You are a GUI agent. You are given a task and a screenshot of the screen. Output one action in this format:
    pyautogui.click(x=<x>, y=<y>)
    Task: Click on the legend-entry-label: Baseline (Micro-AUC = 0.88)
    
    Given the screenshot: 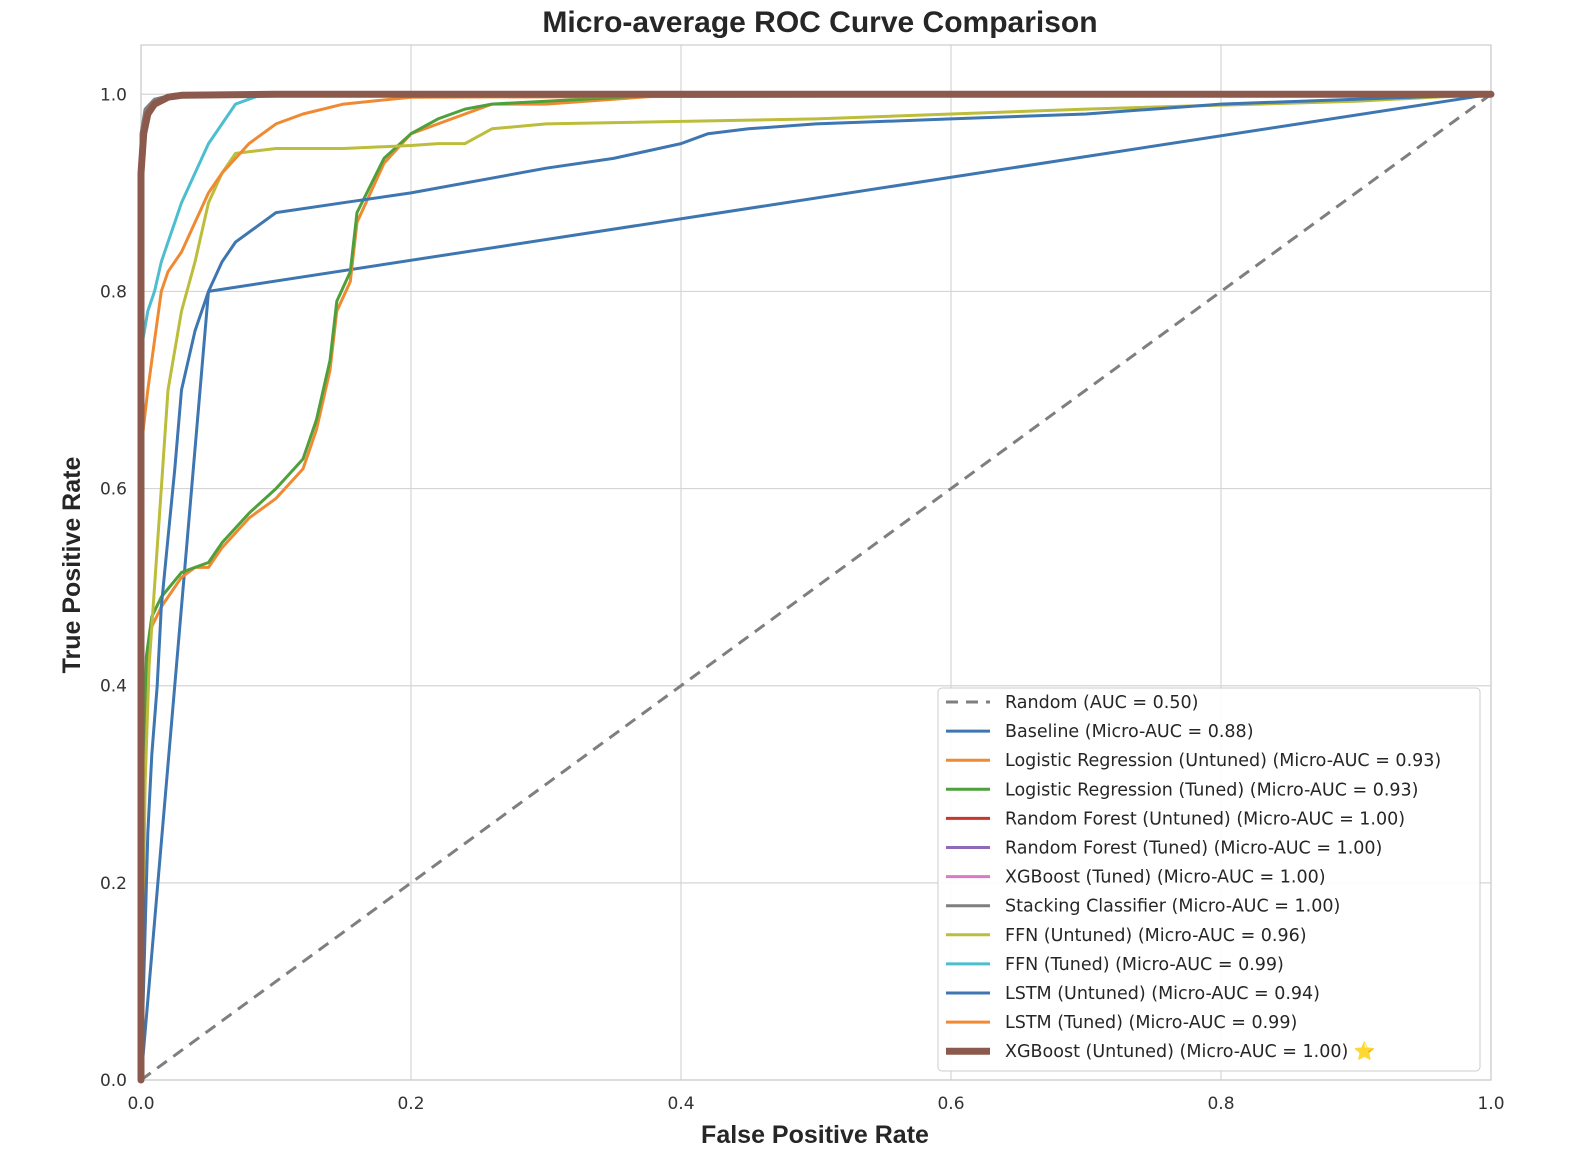 What is the action you would take?
    pyautogui.click(x=1129, y=732)
    